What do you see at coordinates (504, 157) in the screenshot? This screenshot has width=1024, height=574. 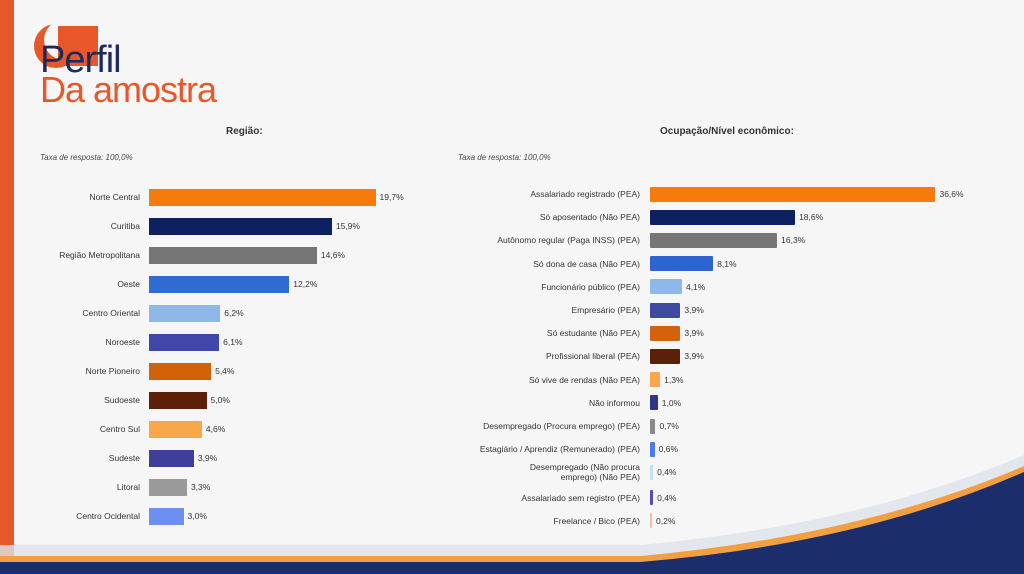 I see `response-rate-ocupacao: Taxa de resposta: 100,0%` at bounding box center [504, 157].